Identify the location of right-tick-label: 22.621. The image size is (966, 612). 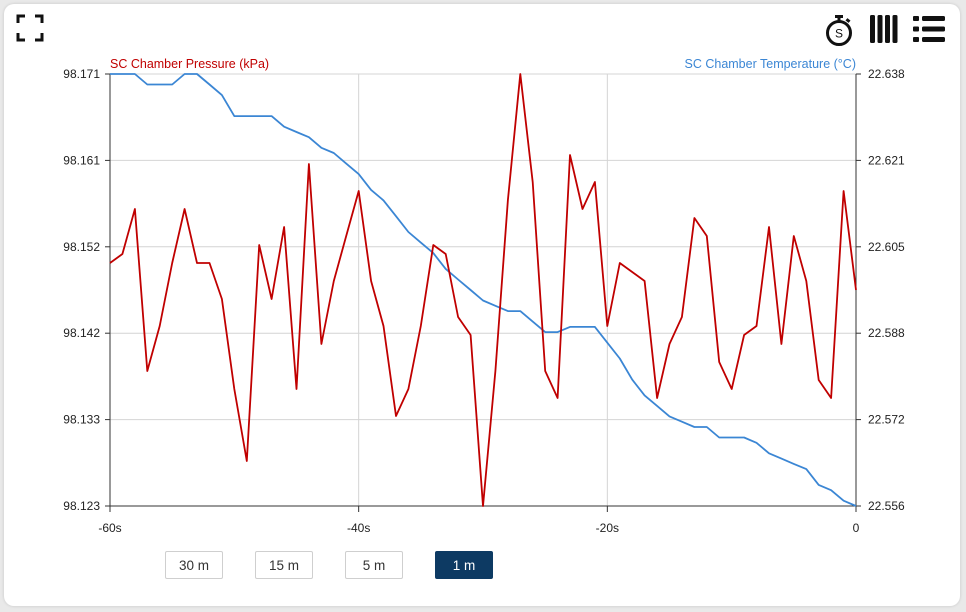
(886, 160).